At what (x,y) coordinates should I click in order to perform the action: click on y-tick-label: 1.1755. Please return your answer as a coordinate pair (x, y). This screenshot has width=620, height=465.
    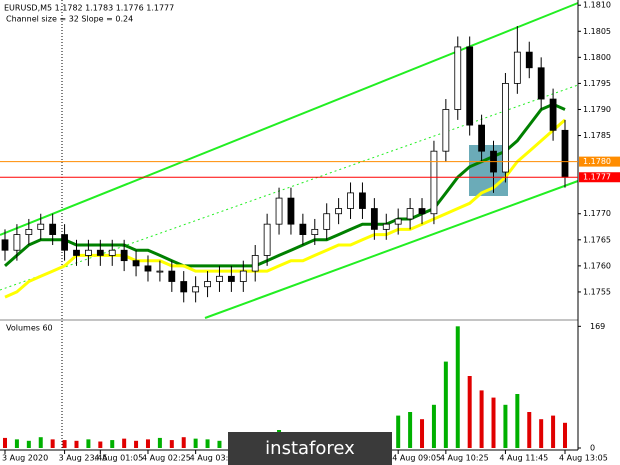
    Looking at the image, I should click on (597, 291).